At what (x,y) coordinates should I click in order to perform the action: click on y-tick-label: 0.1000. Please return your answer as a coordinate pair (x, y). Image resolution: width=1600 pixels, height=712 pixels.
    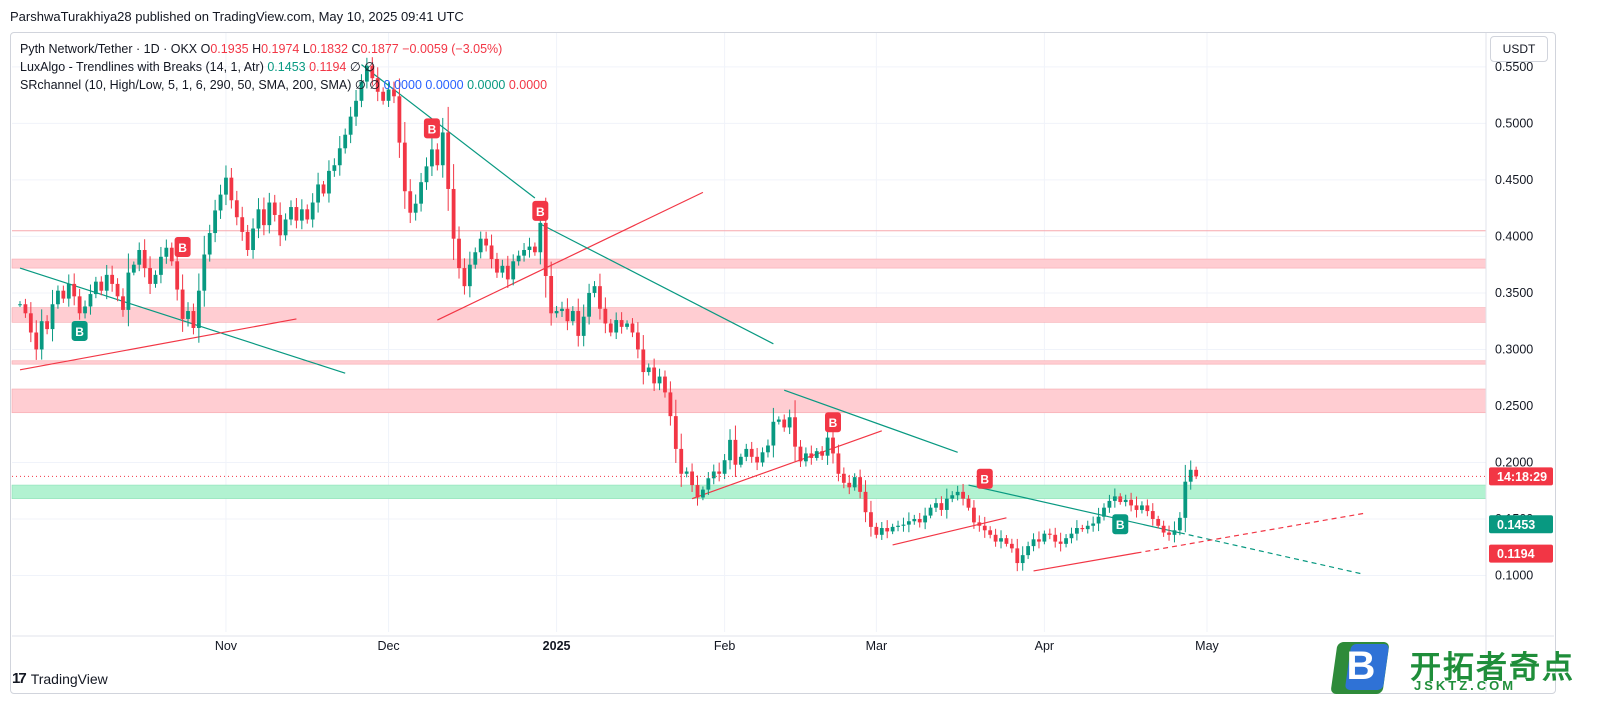
    Looking at the image, I should click on (1514, 575).